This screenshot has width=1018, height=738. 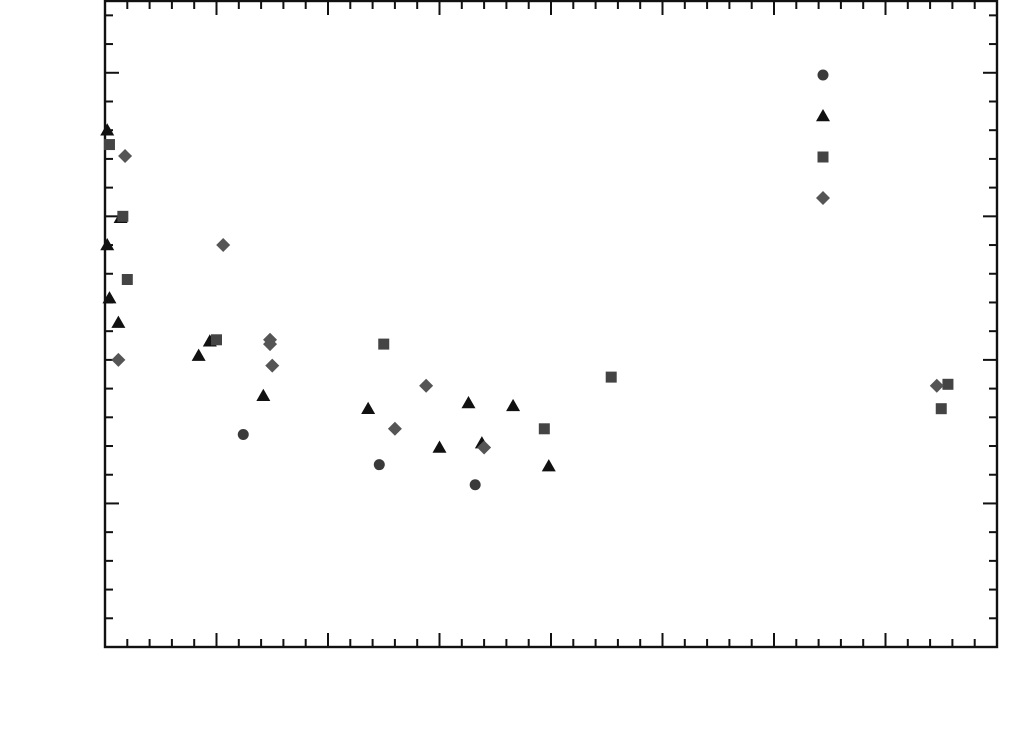 What do you see at coordinates (823, 75) in the screenshot?
I see `legend-circle-marker` at bounding box center [823, 75].